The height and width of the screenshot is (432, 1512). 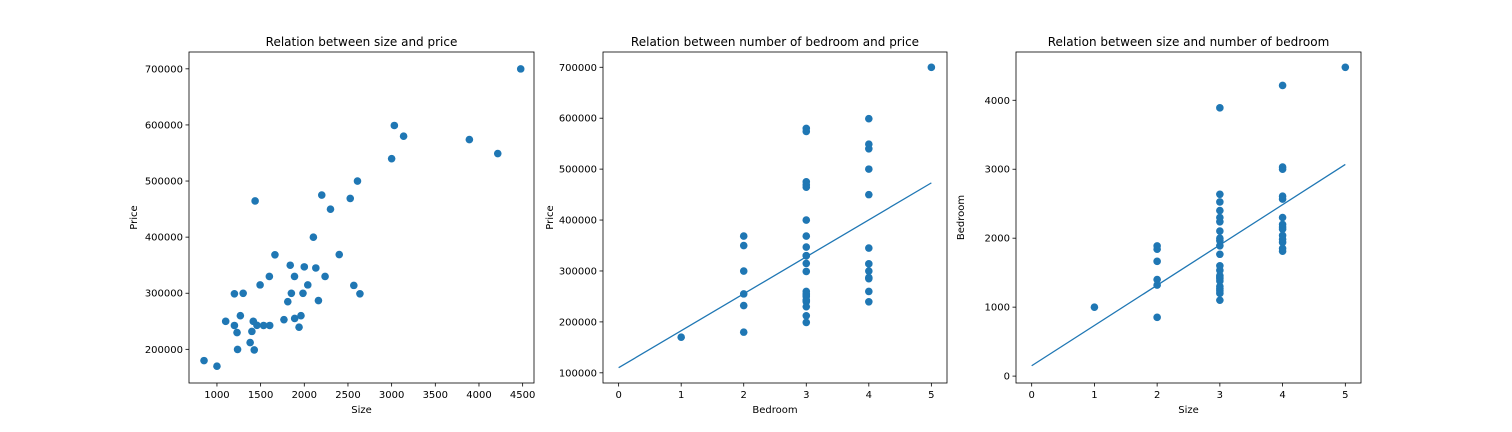 What do you see at coordinates (391, 395) in the screenshot?
I see `x-tick-label: 3000` at bounding box center [391, 395].